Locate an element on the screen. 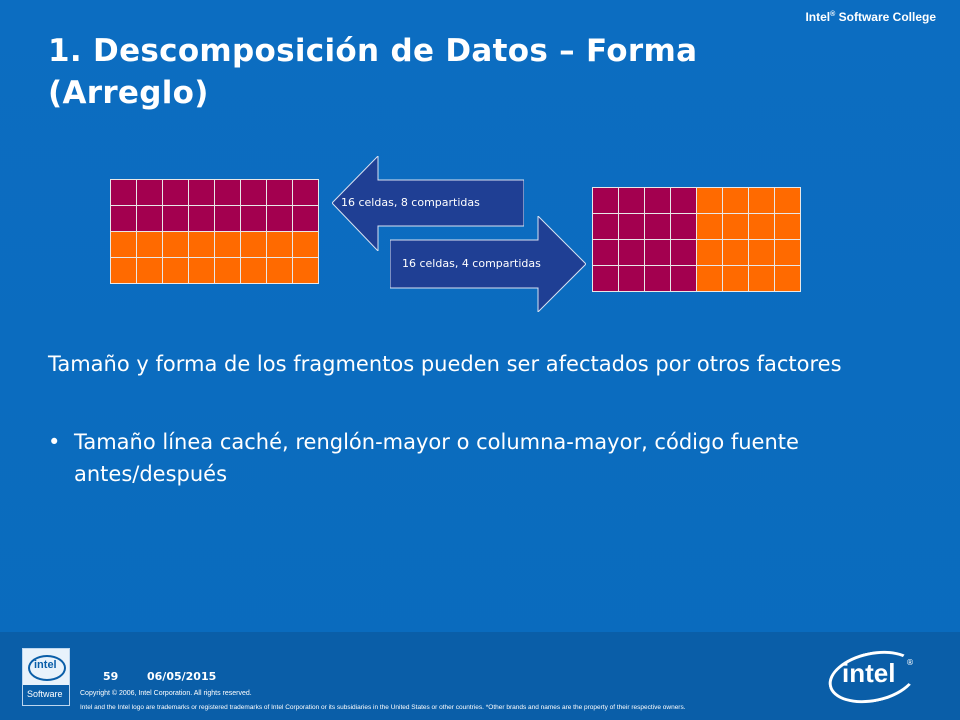 The image size is (960, 720). left-arrow-shape is located at coordinates (428, 203).